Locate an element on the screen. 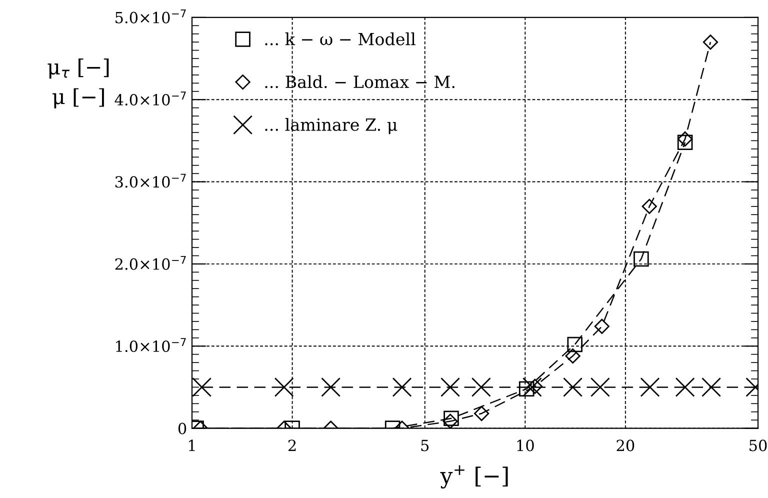 The width and height of the screenshot is (768, 498). y-axis-title: μ$_{τ}$ [−] μ [−] is located at coordinates (78, 83).